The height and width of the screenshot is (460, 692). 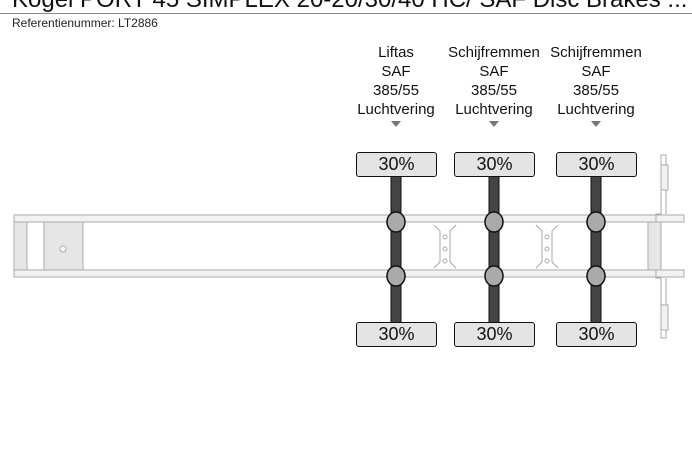 What do you see at coordinates (396, 52) in the screenshot?
I see `axle-type: Liftas` at bounding box center [396, 52].